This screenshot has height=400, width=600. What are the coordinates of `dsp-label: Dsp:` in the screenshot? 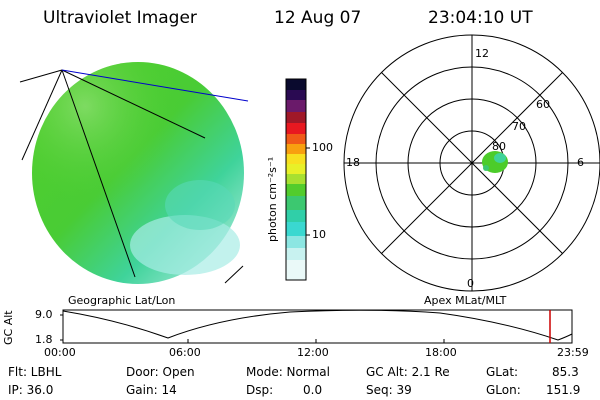 It's located at (260, 390).